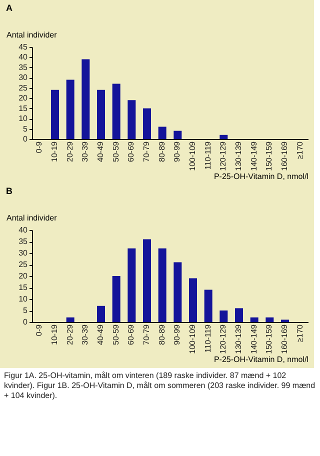  Describe the element at coordinates (23, 47) in the screenshot. I see `y-tick-label: 45` at that location.